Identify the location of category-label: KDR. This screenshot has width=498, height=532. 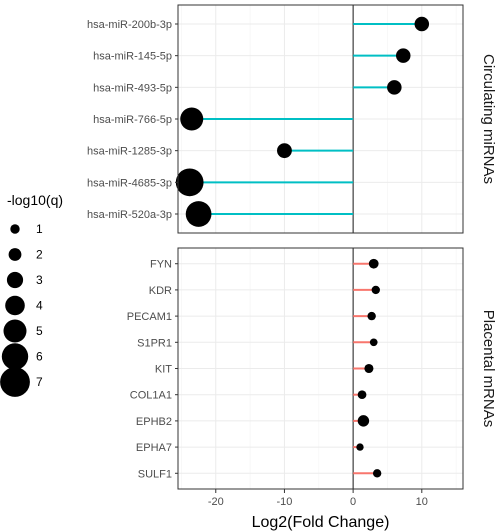
(160, 291).